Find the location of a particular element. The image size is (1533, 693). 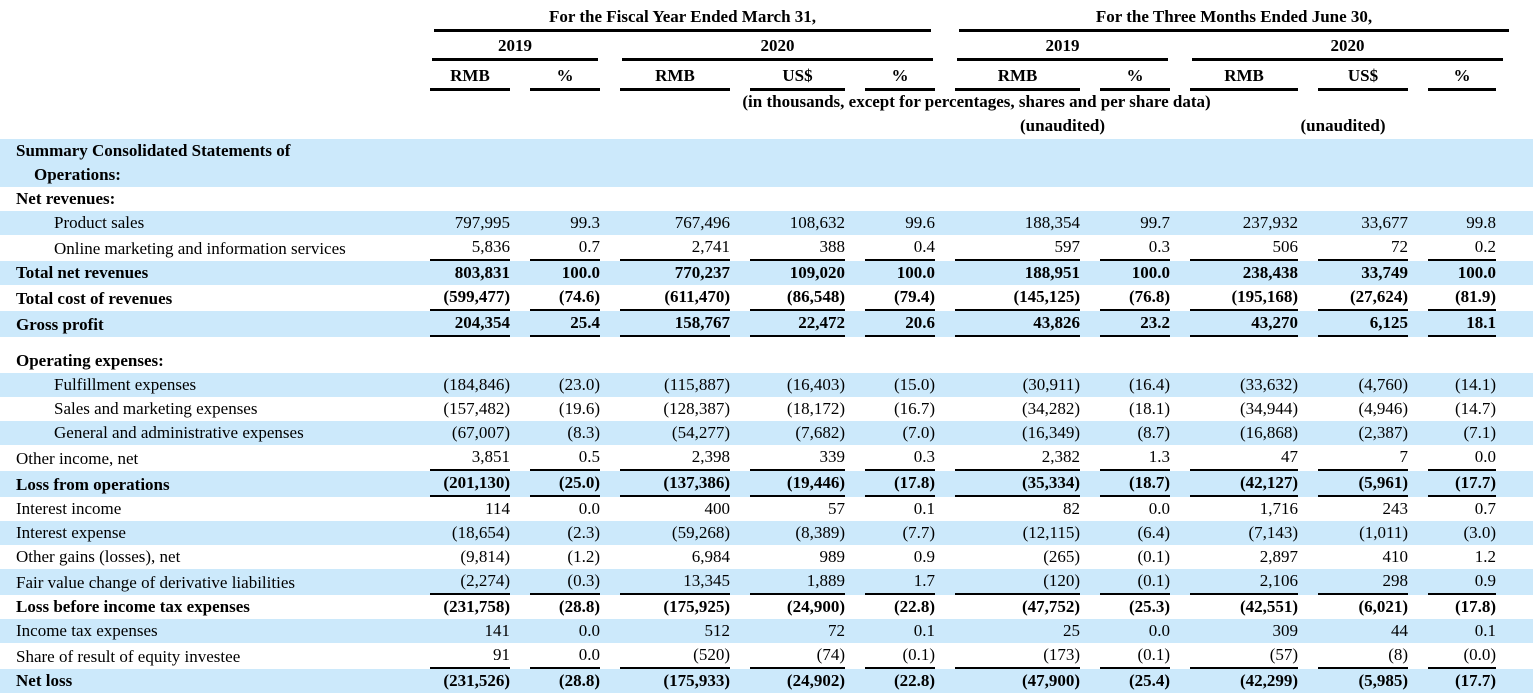

column-header-label: % is located at coordinates (565, 76).